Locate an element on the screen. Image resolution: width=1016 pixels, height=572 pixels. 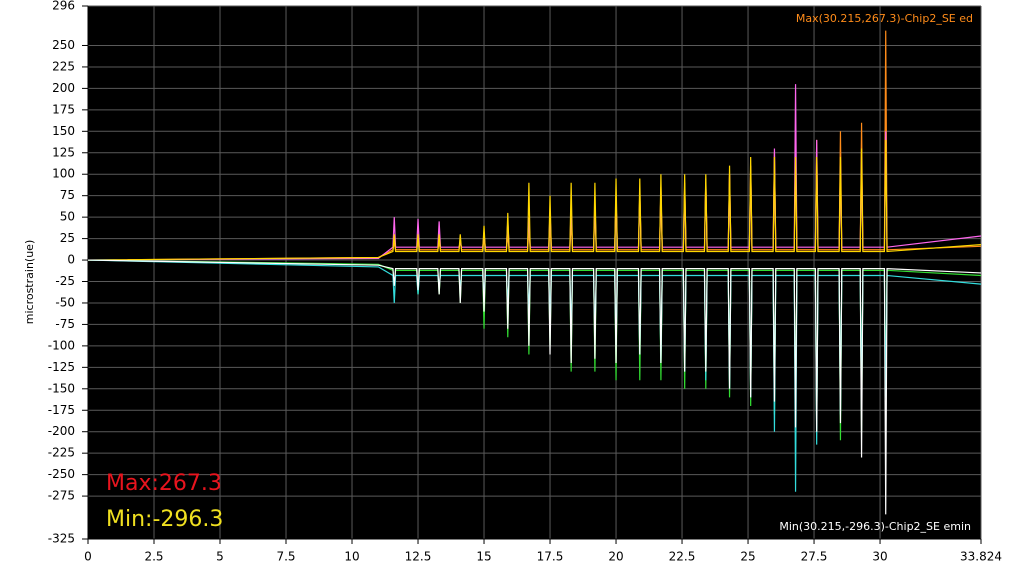
x-tick-label: 33.824 is located at coordinates (981, 557).